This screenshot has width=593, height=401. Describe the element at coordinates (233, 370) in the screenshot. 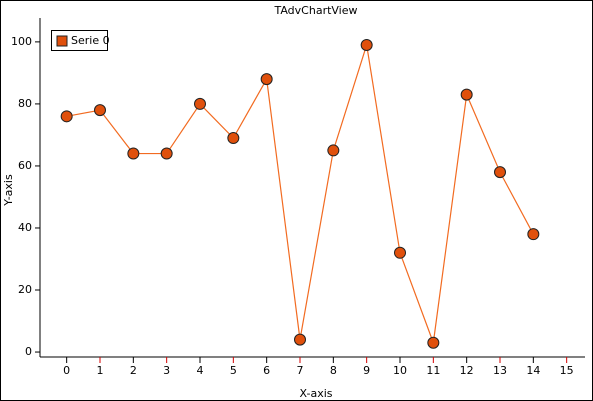

I see `x-tick-label: 5` at that location.